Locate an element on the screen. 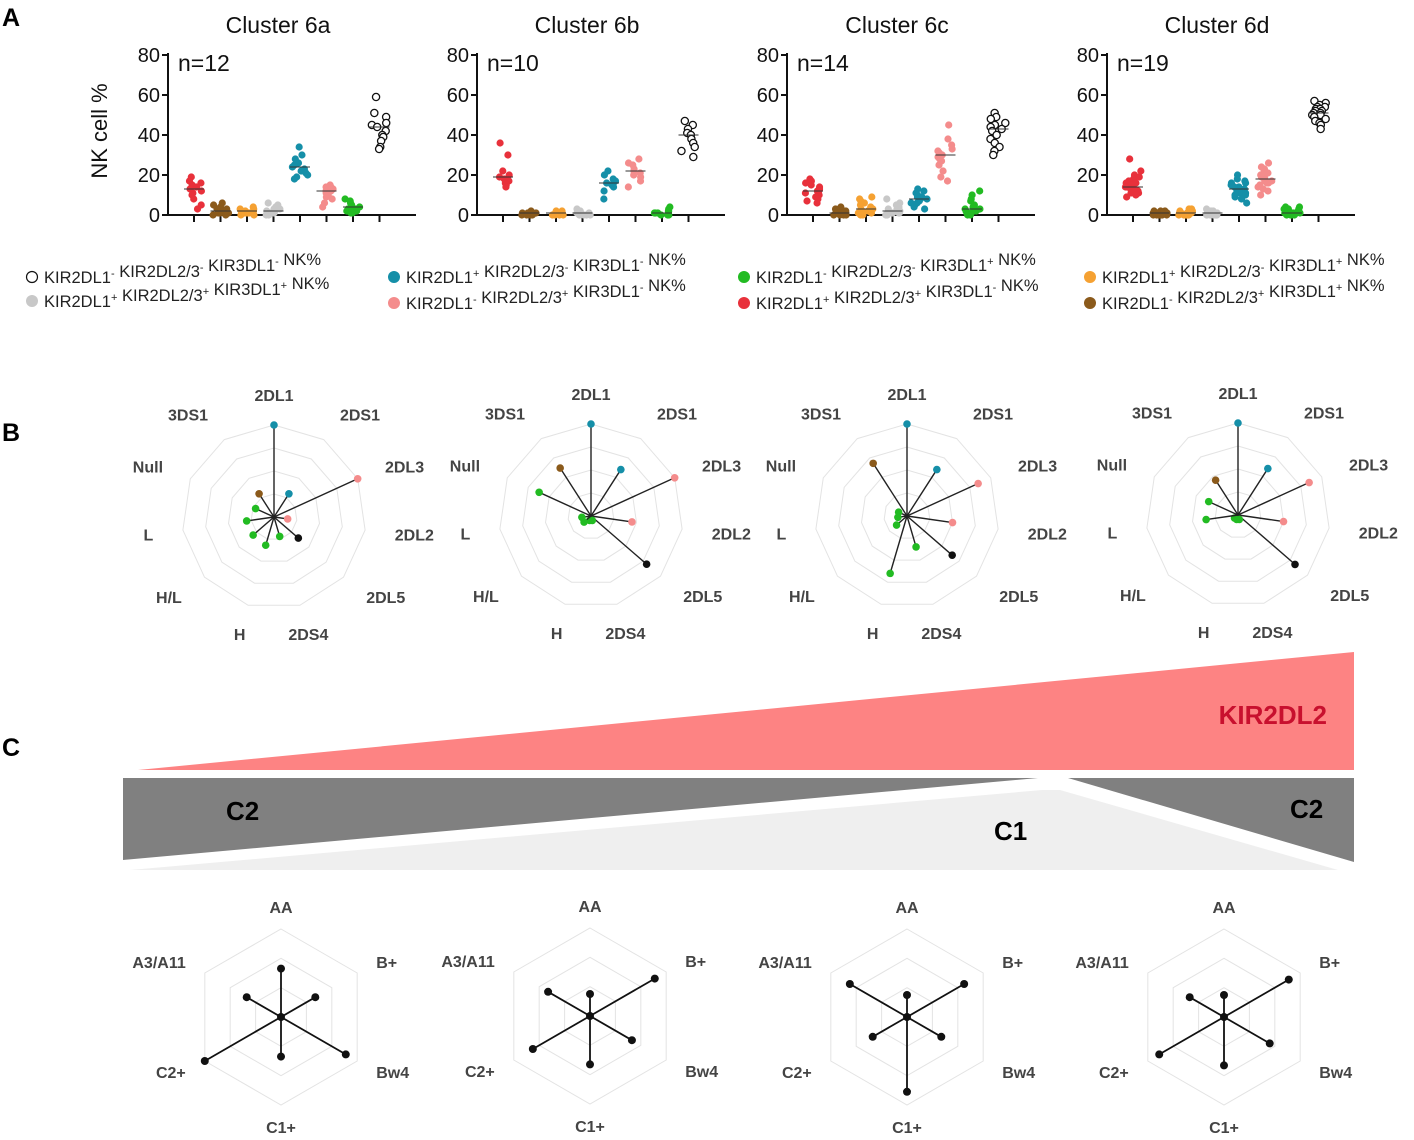 The image size is (1414, 1140). radar-axis-label: 2DL5 is located at coordinates (702, 597).